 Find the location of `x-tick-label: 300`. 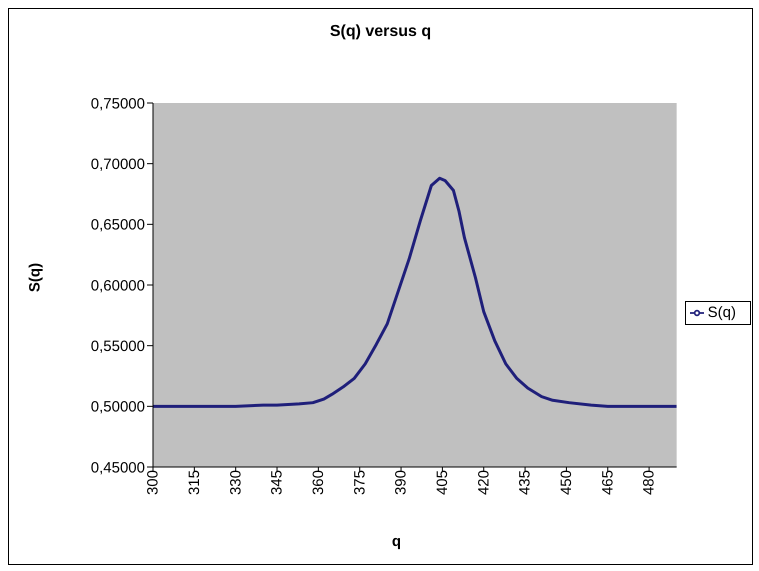

x-tick-label: 300 is located at coordinates (153, 483).